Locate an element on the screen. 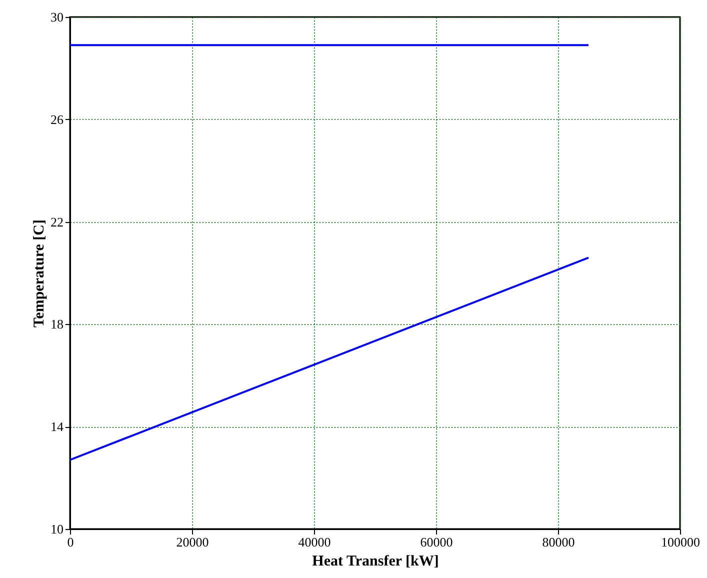  y-tick-label: 18 is located at coordinates (57, 324).